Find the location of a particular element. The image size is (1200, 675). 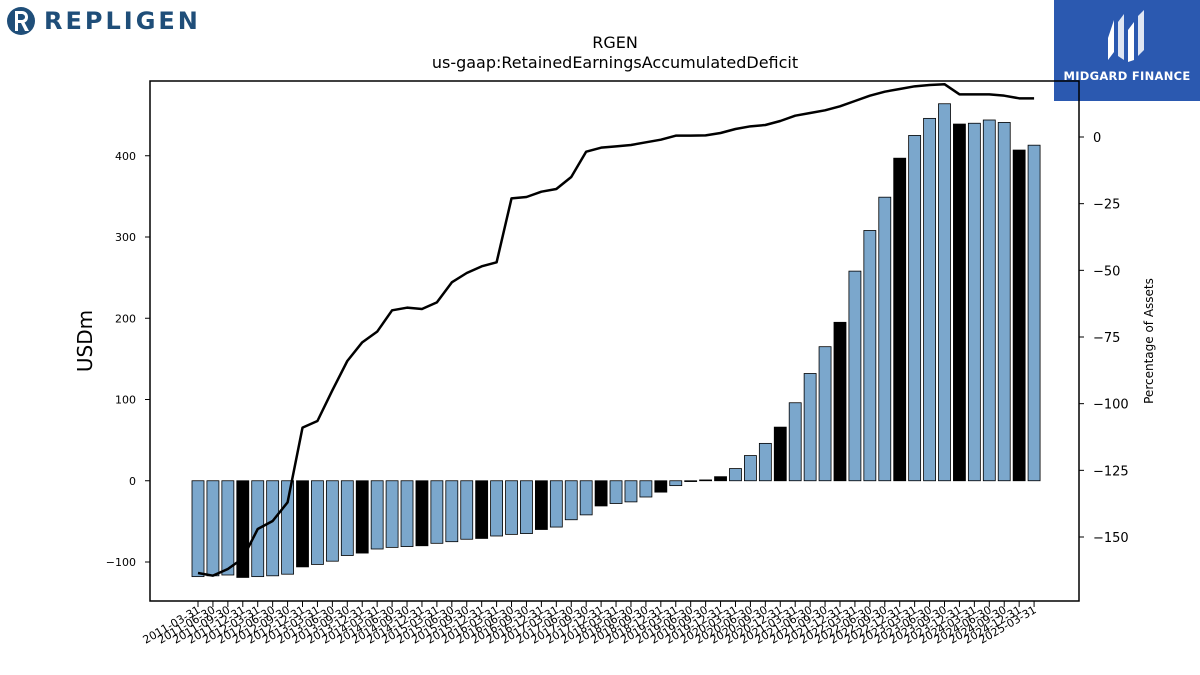

left-axis: −100 0 100 200 300 400 is located at coordinates (128, 359).